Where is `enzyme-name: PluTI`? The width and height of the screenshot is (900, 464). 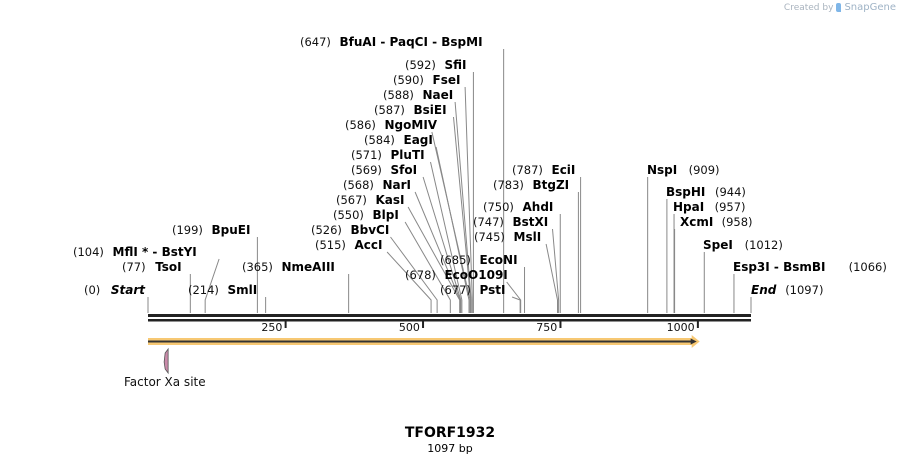 enzyme-name: PluTI is located at coordinates (408, 155).